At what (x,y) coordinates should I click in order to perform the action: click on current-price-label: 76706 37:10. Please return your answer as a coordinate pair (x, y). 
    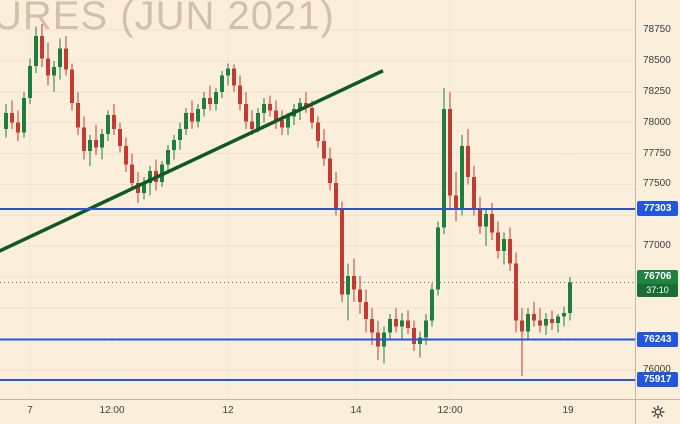
    Looking at the image, I should click on (657, 283).